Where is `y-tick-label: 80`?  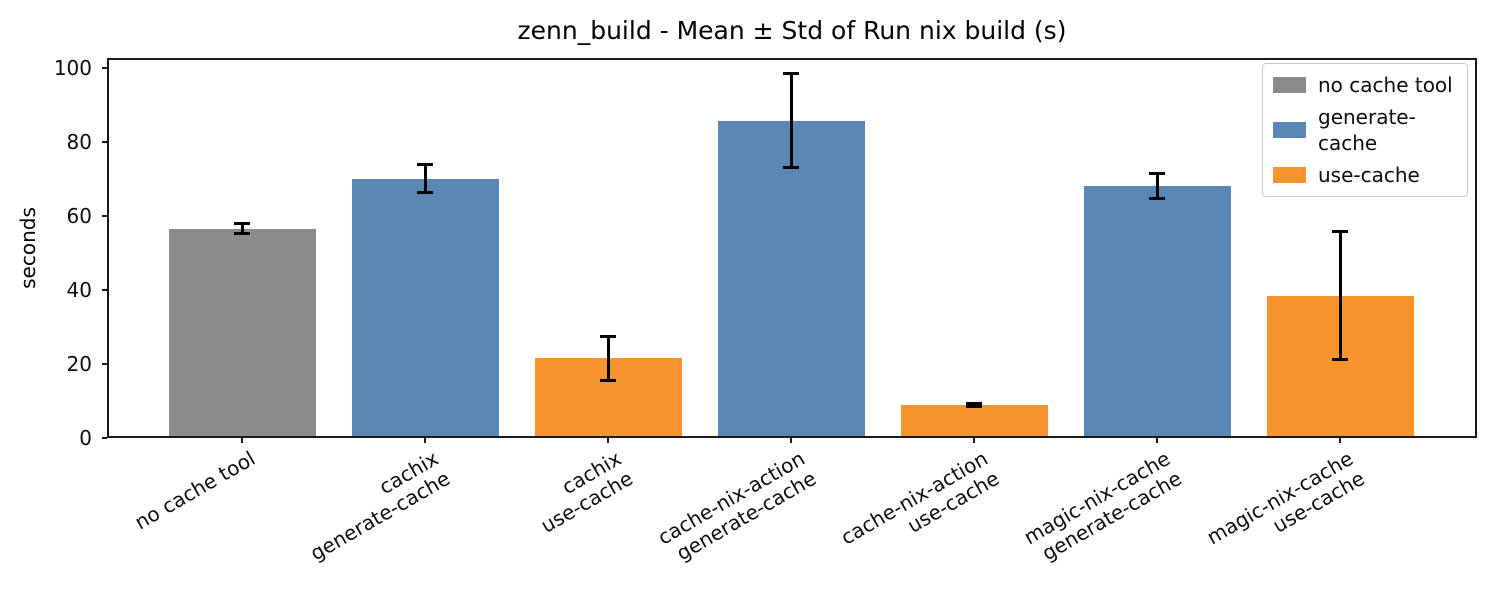 y-tick-label: 80 is located at coordinates (79, 141).